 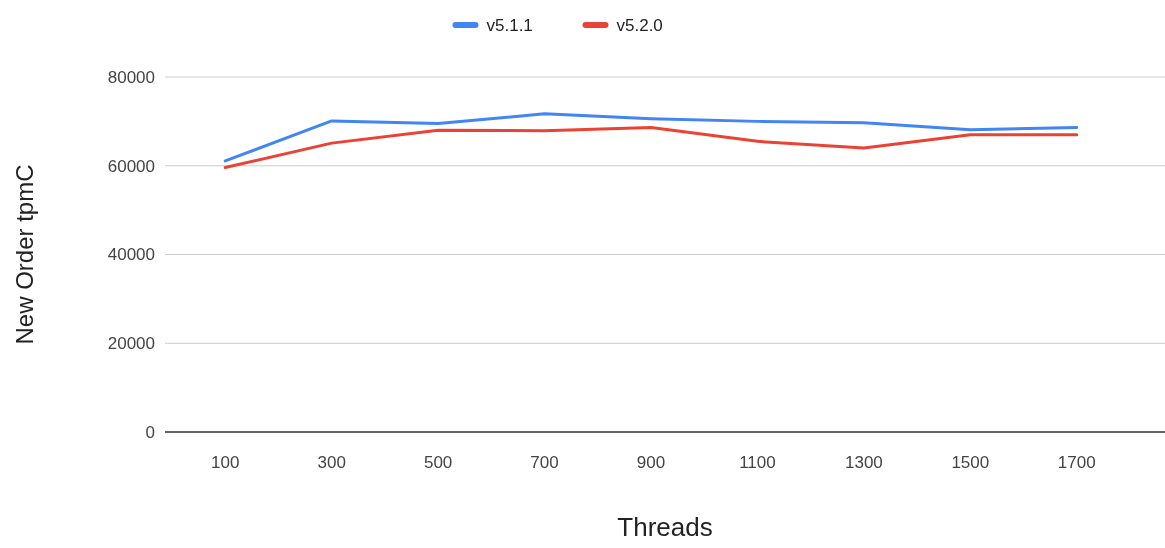 I want to click on legend-label: v5.2.0, so click(x=639, y=25).